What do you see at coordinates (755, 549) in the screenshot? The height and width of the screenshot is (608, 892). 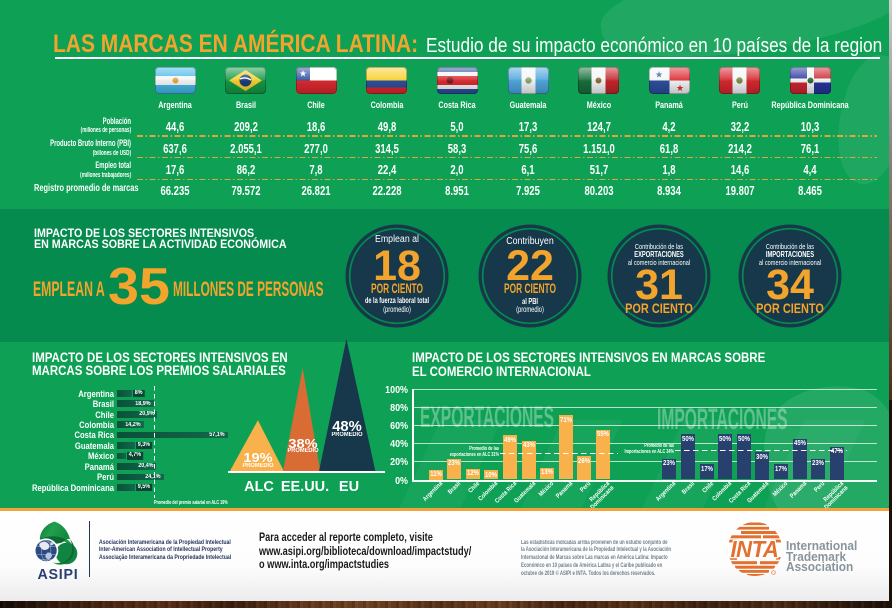 I see `svg-text: INTA` at bounding box center [755, 549].